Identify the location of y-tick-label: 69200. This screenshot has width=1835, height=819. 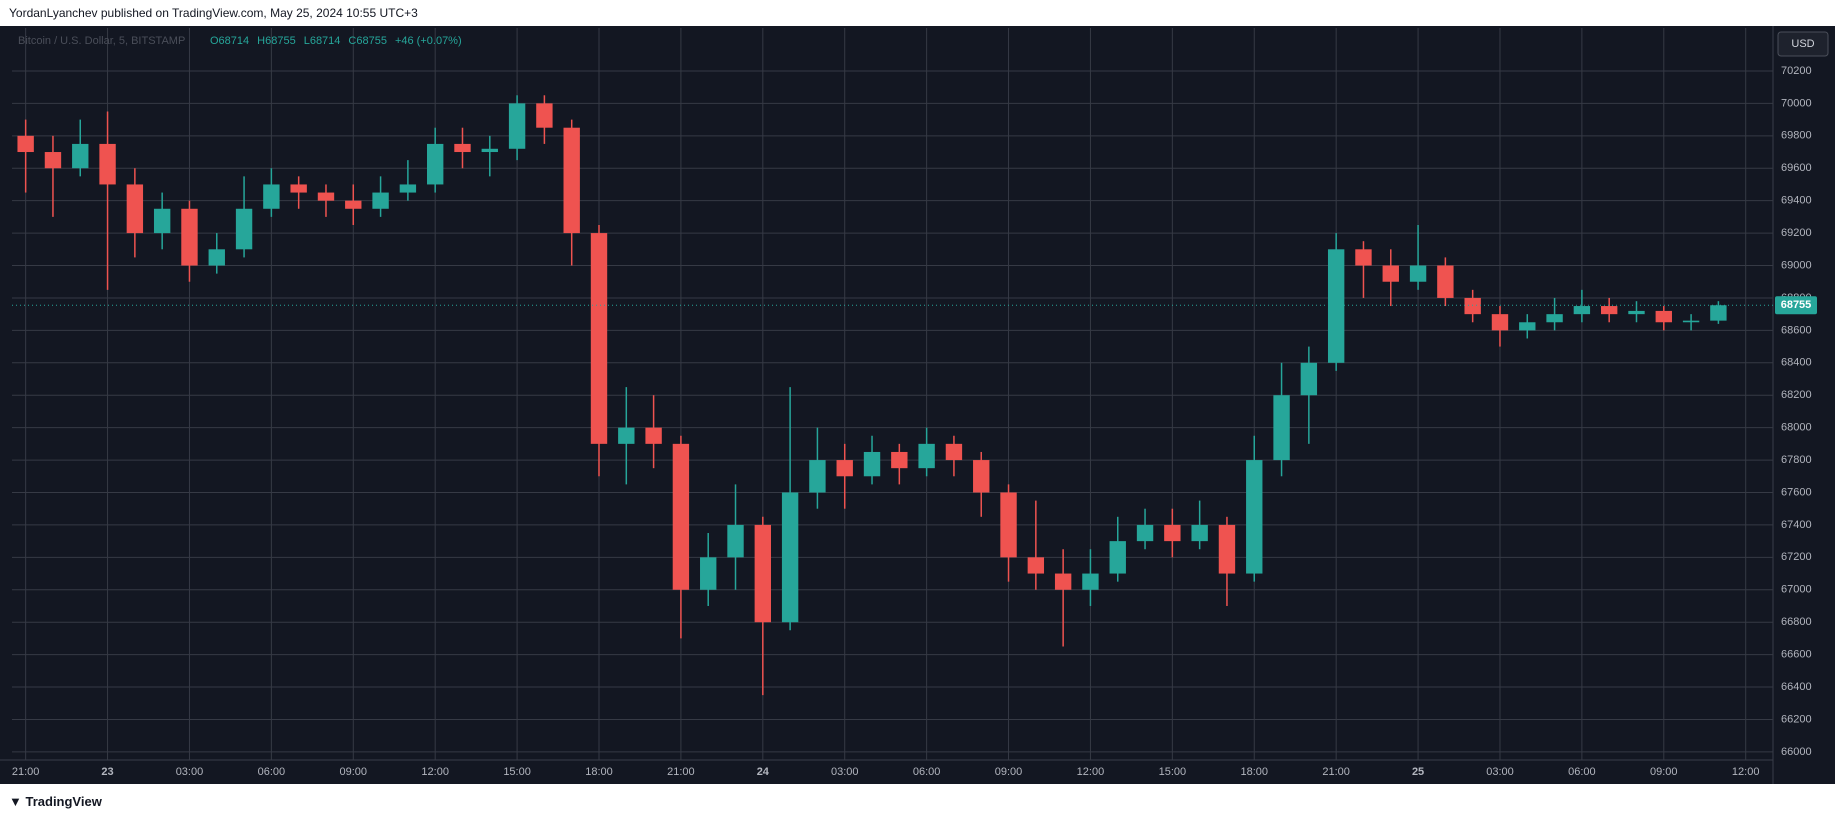
(1796, 233).